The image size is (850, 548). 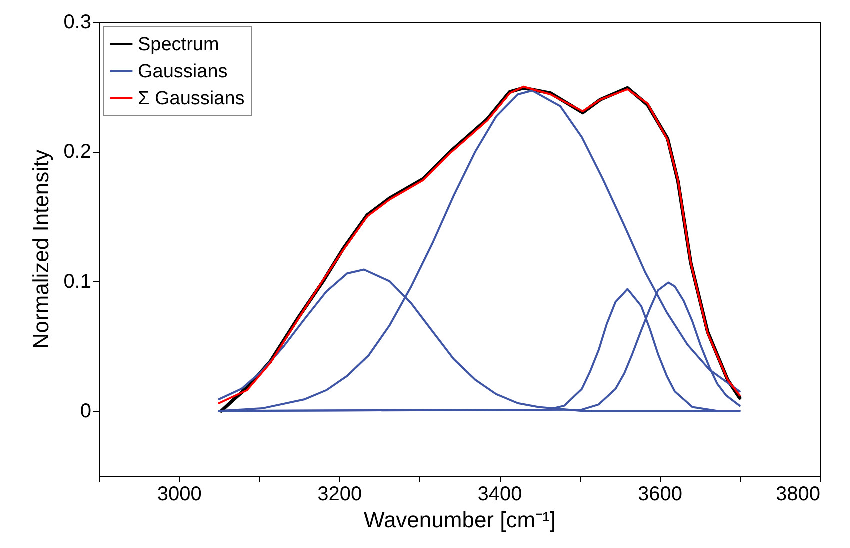 What do you see at coordinates (340, 495) in the screenshot?
I see `x-tick-label: 3200` at bounding box center [340, 495].